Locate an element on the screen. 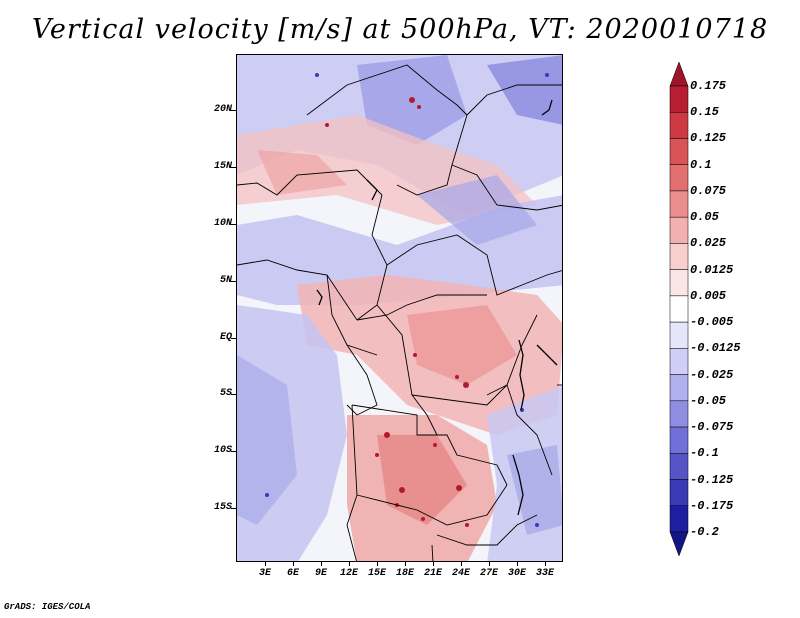  colorbar-label: 0.1 is located at coordinates (701, 164).